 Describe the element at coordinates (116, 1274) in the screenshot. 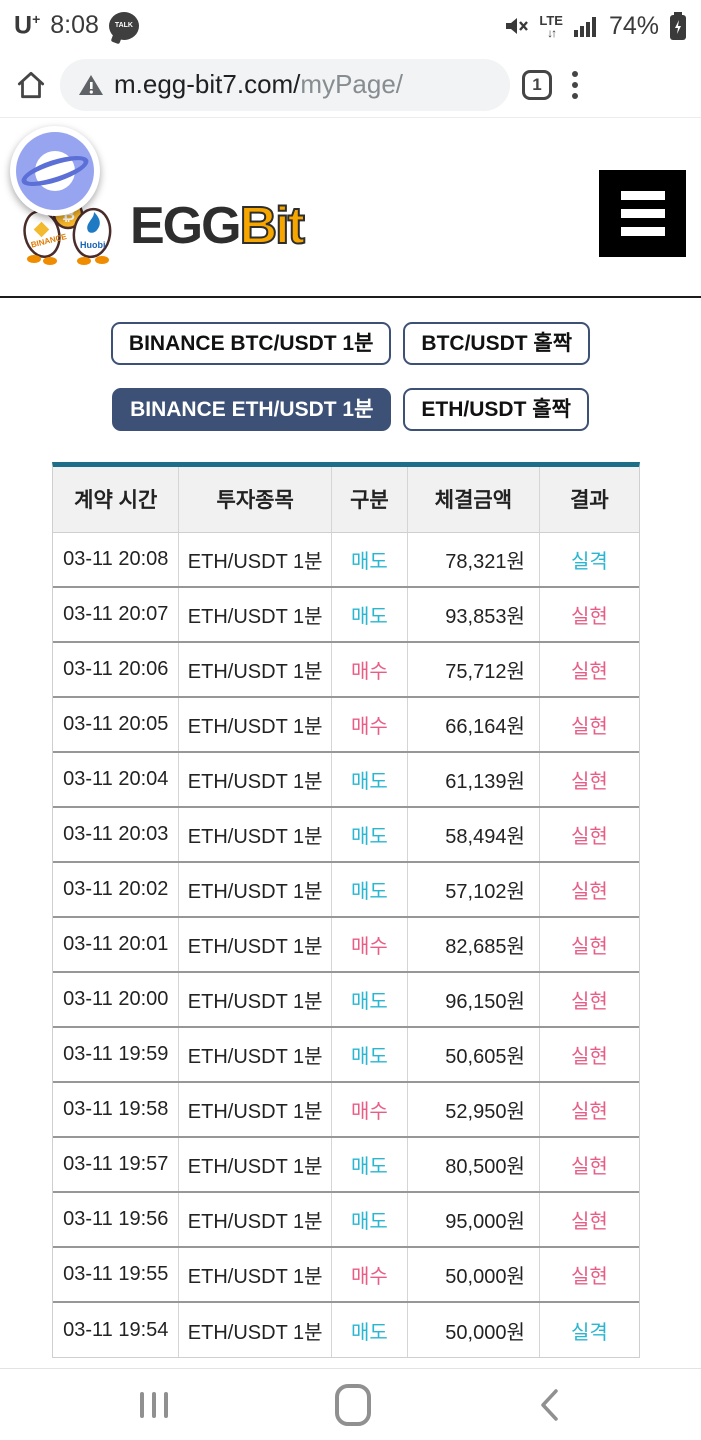

I see `cell-contract-time: 03-11 19:55` at that location.